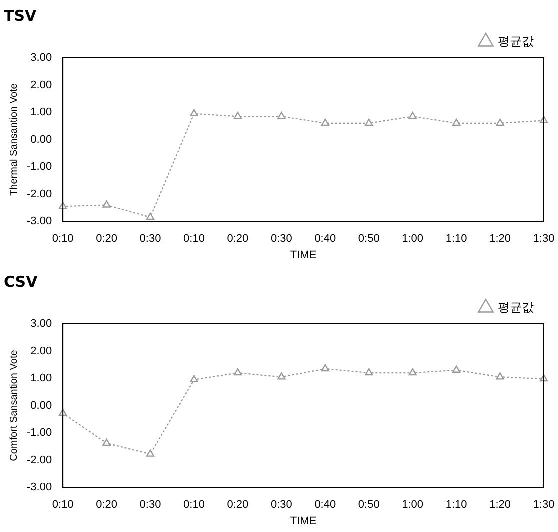 This screenshot has height=532, width=558. I want to click on y-axis-title: Thermal Sansantion Vote, so click(14, 139).